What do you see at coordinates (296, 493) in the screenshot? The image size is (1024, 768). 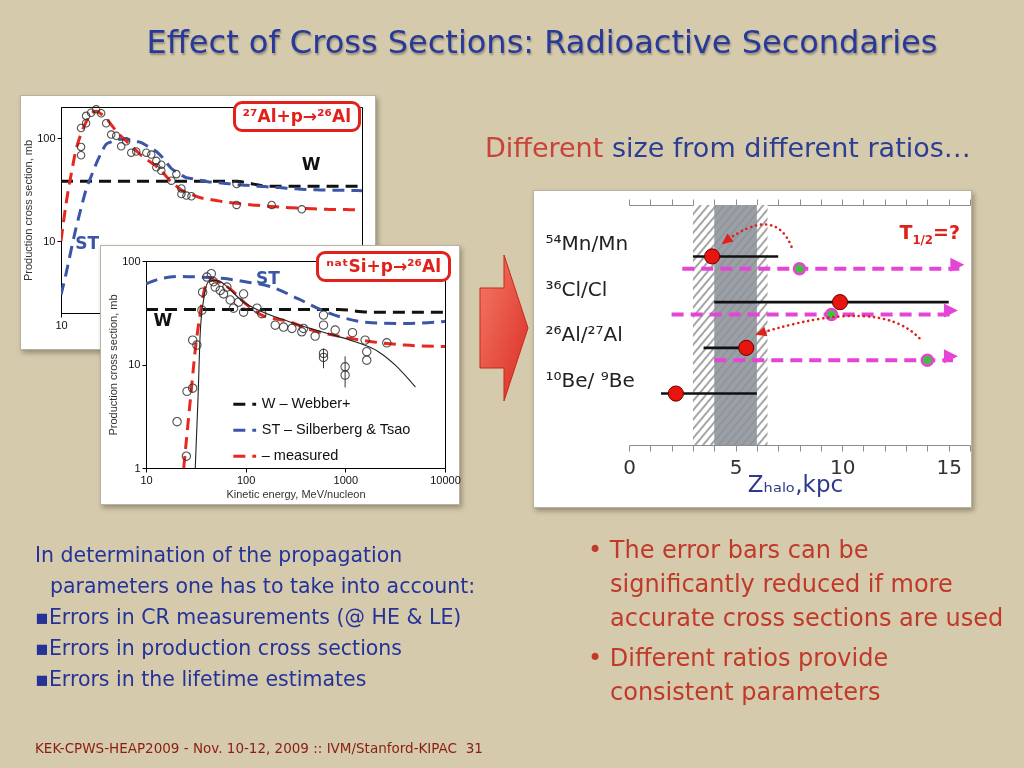 I see `x-axis-title: Kinetic energy, MeV/nucleon` at bounding box center [296, 493].